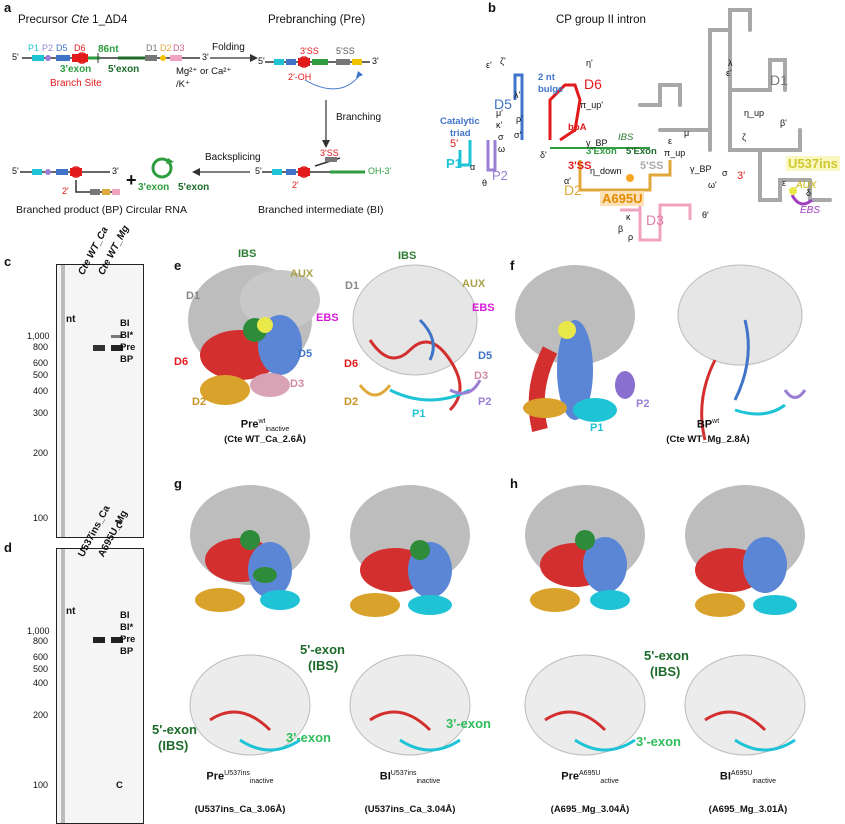 The height and width of the screenshot is (824, 845). Describe the element at coordinates (748, 809) in the screenshot. I see `h-right-caption-line2: (A695_Mg_3.01Å)` at that location.